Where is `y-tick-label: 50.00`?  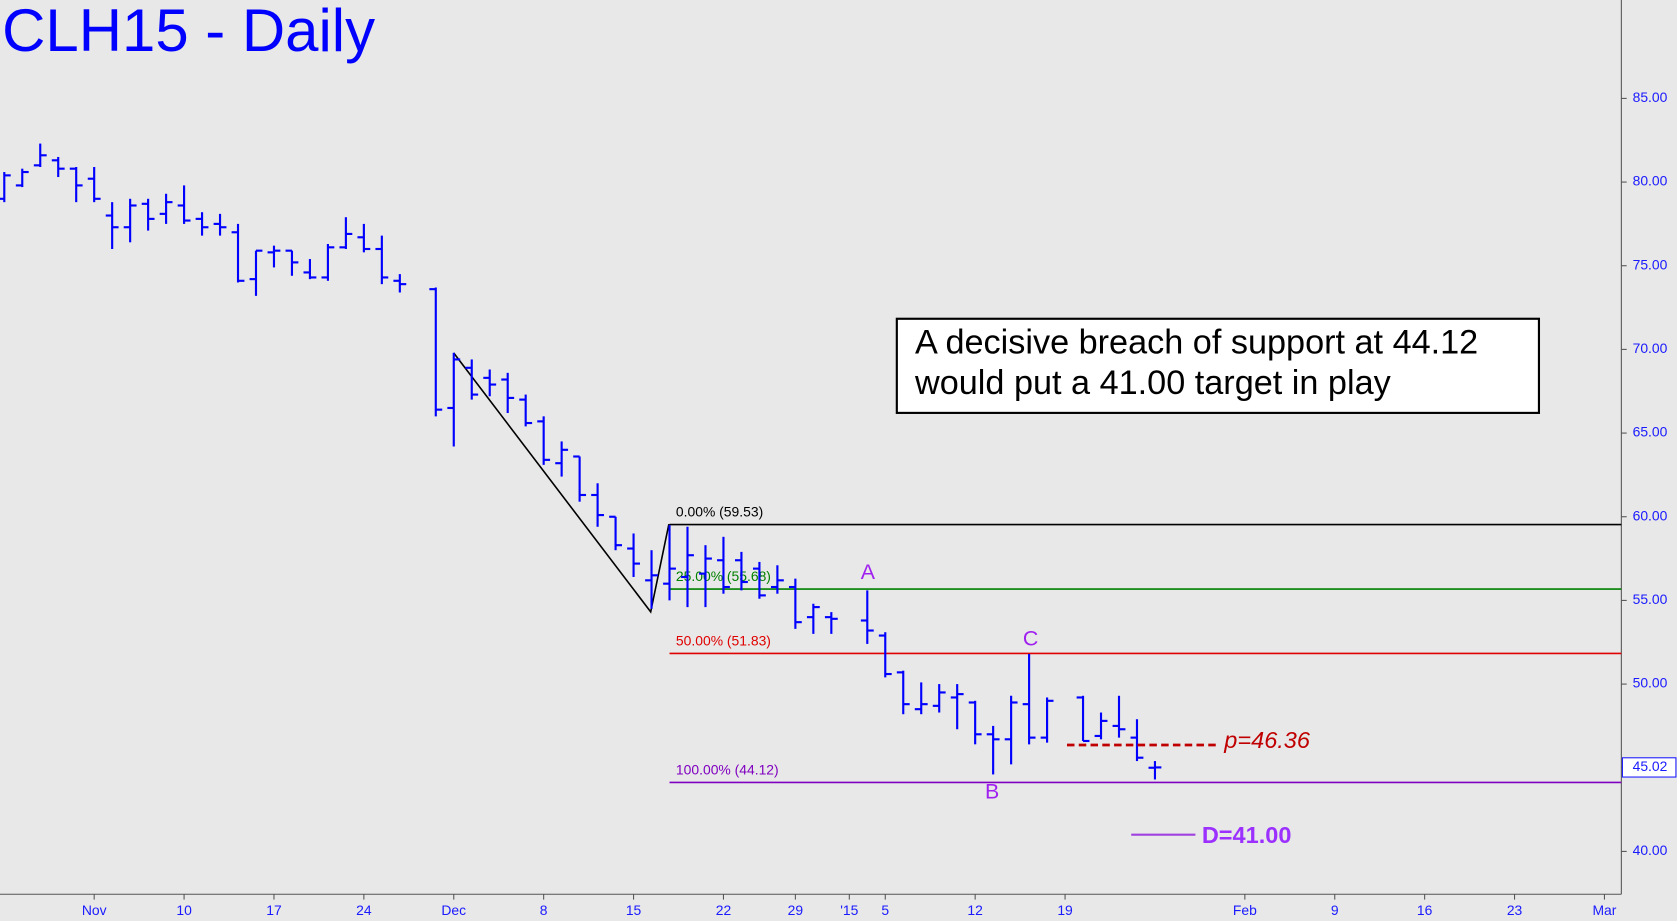 y-tick-label: 50.00 is located at coordinates (1650, 683).